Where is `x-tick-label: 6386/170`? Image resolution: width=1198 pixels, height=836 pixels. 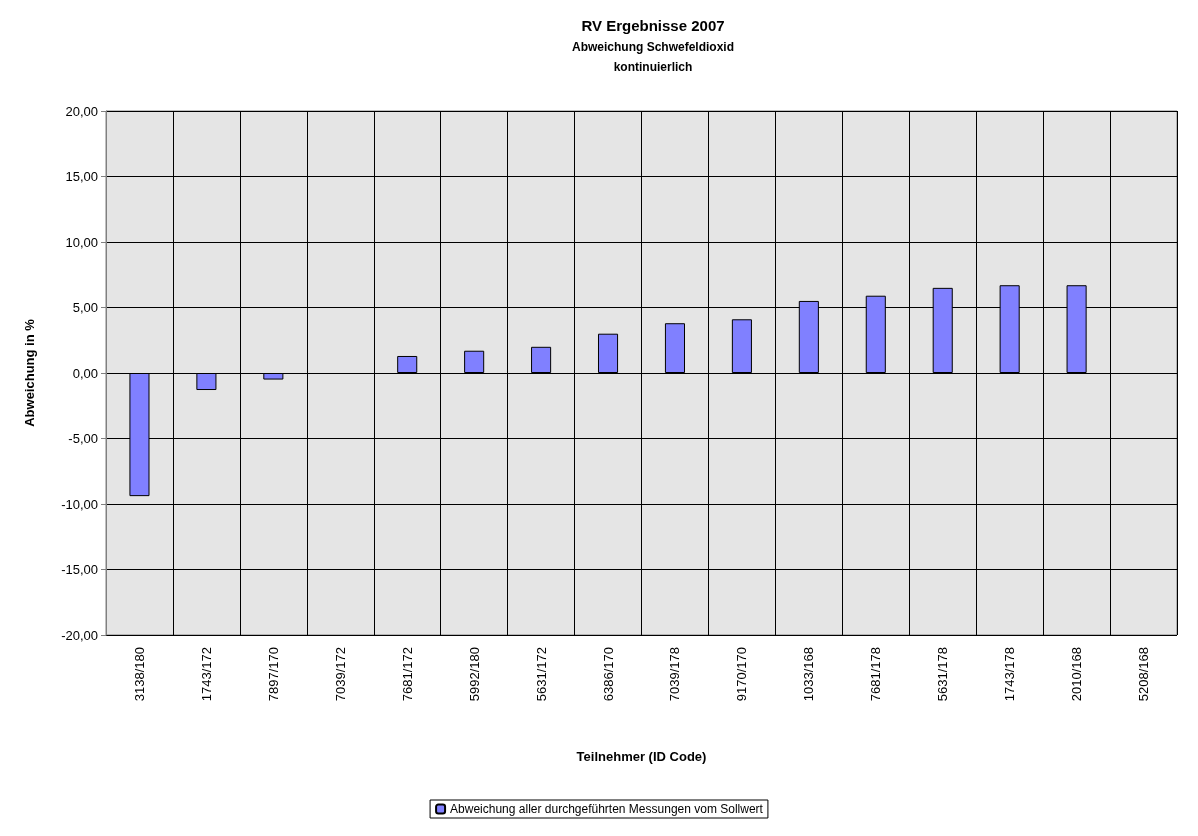 x-tick-label: 6386/170 is located at coordinates (608, 674).